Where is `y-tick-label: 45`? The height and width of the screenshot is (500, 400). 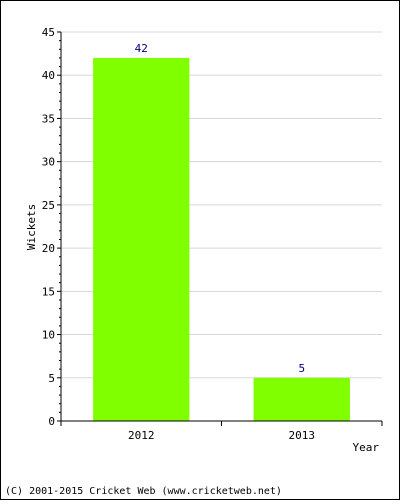 y-tick-label: 45 is located at coordinates (48, 32).